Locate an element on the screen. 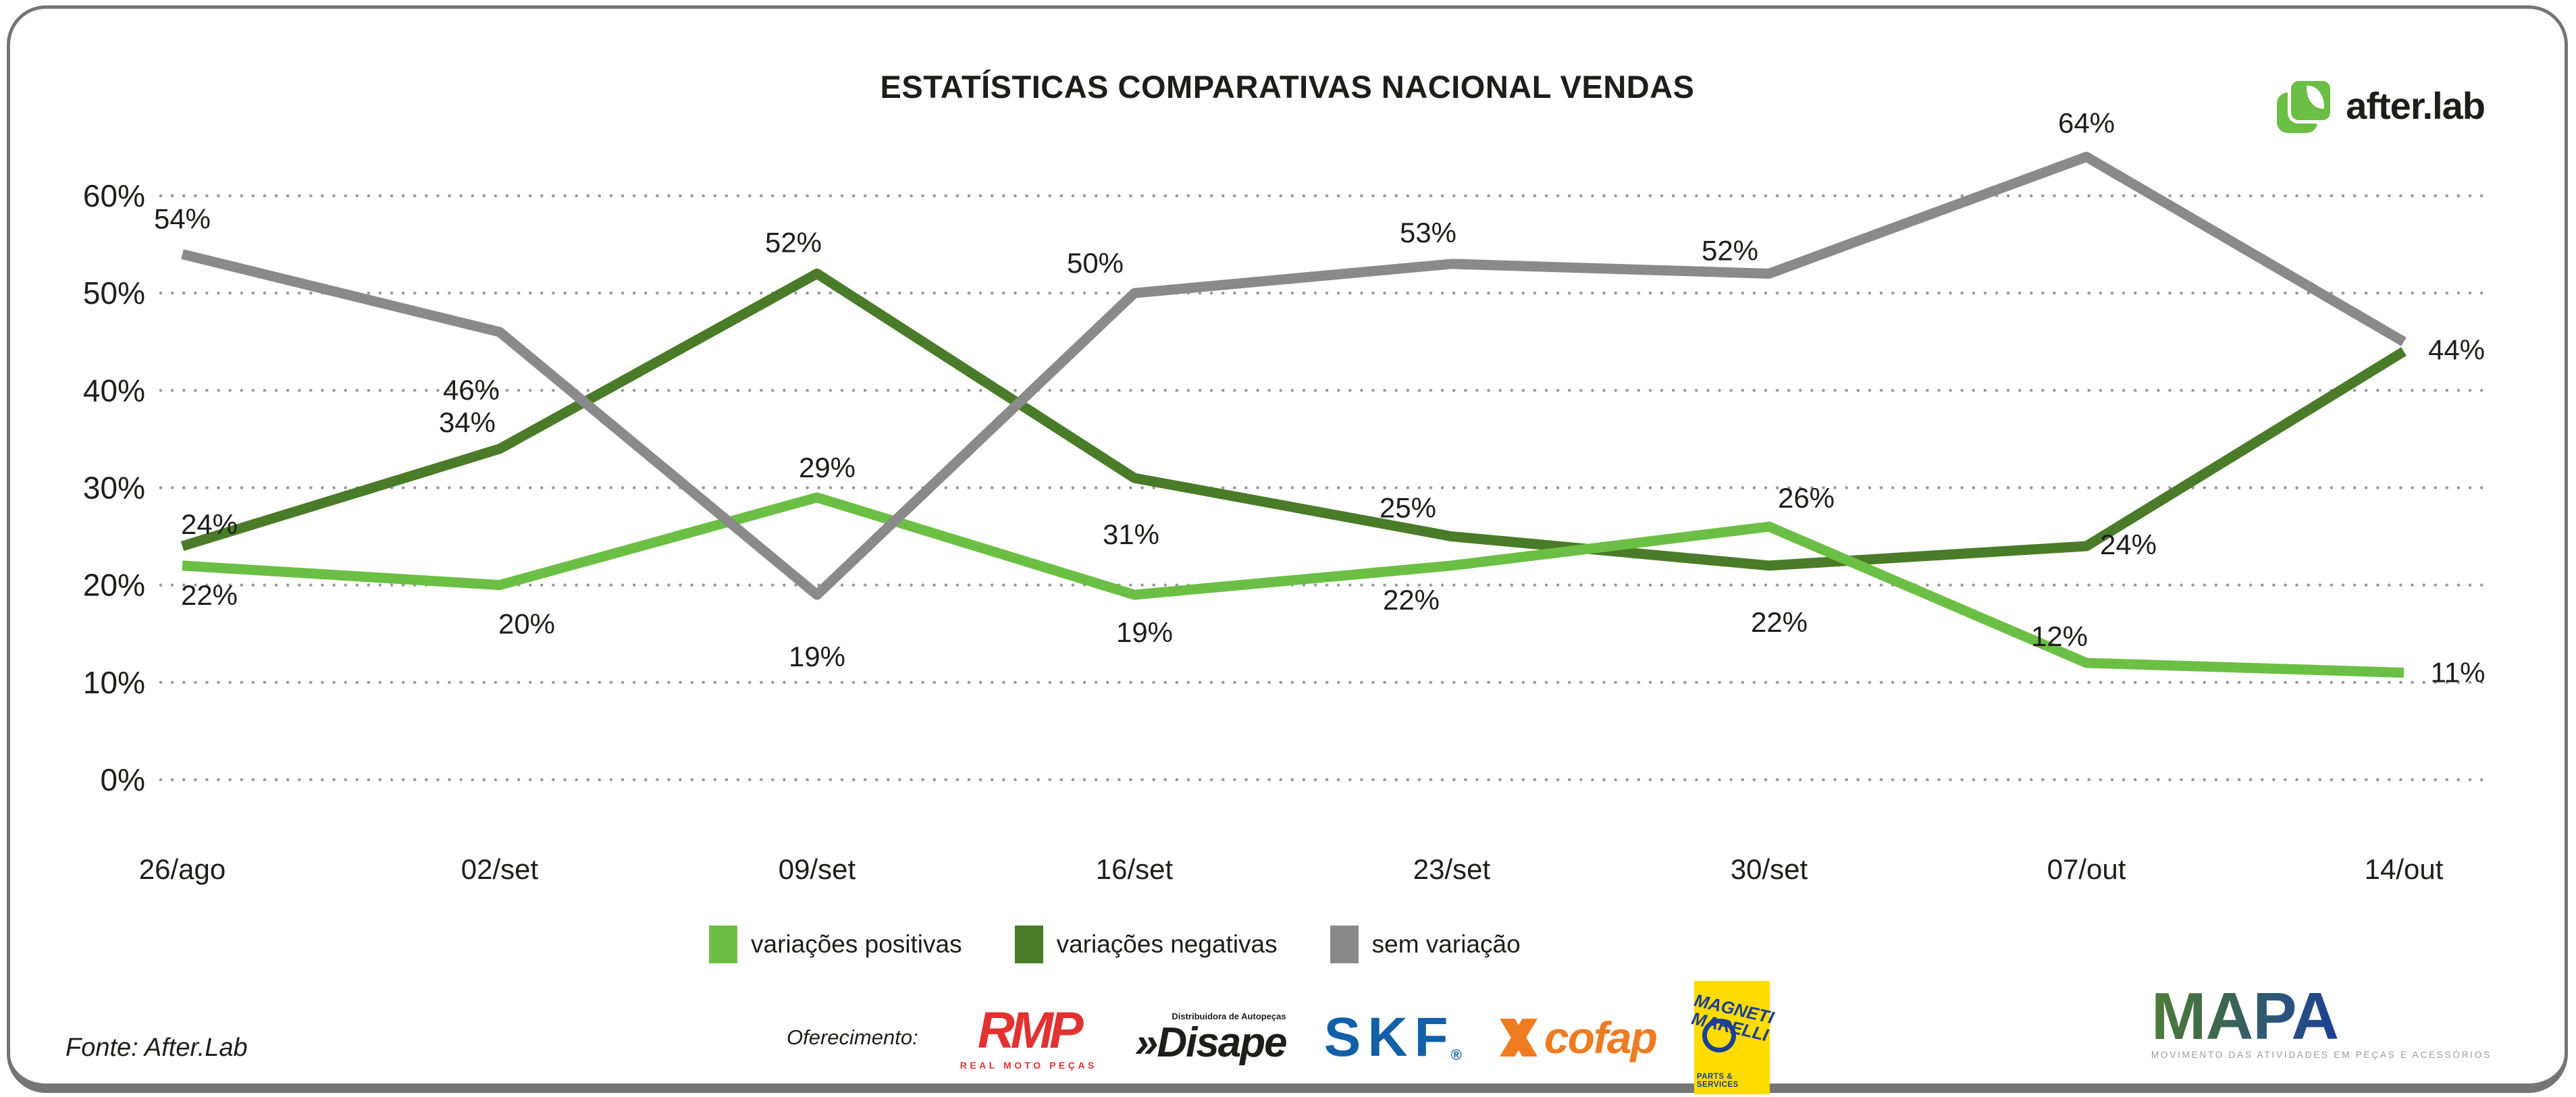  cofap-wordmark: cofap is located at coordinates (1601, 1038).